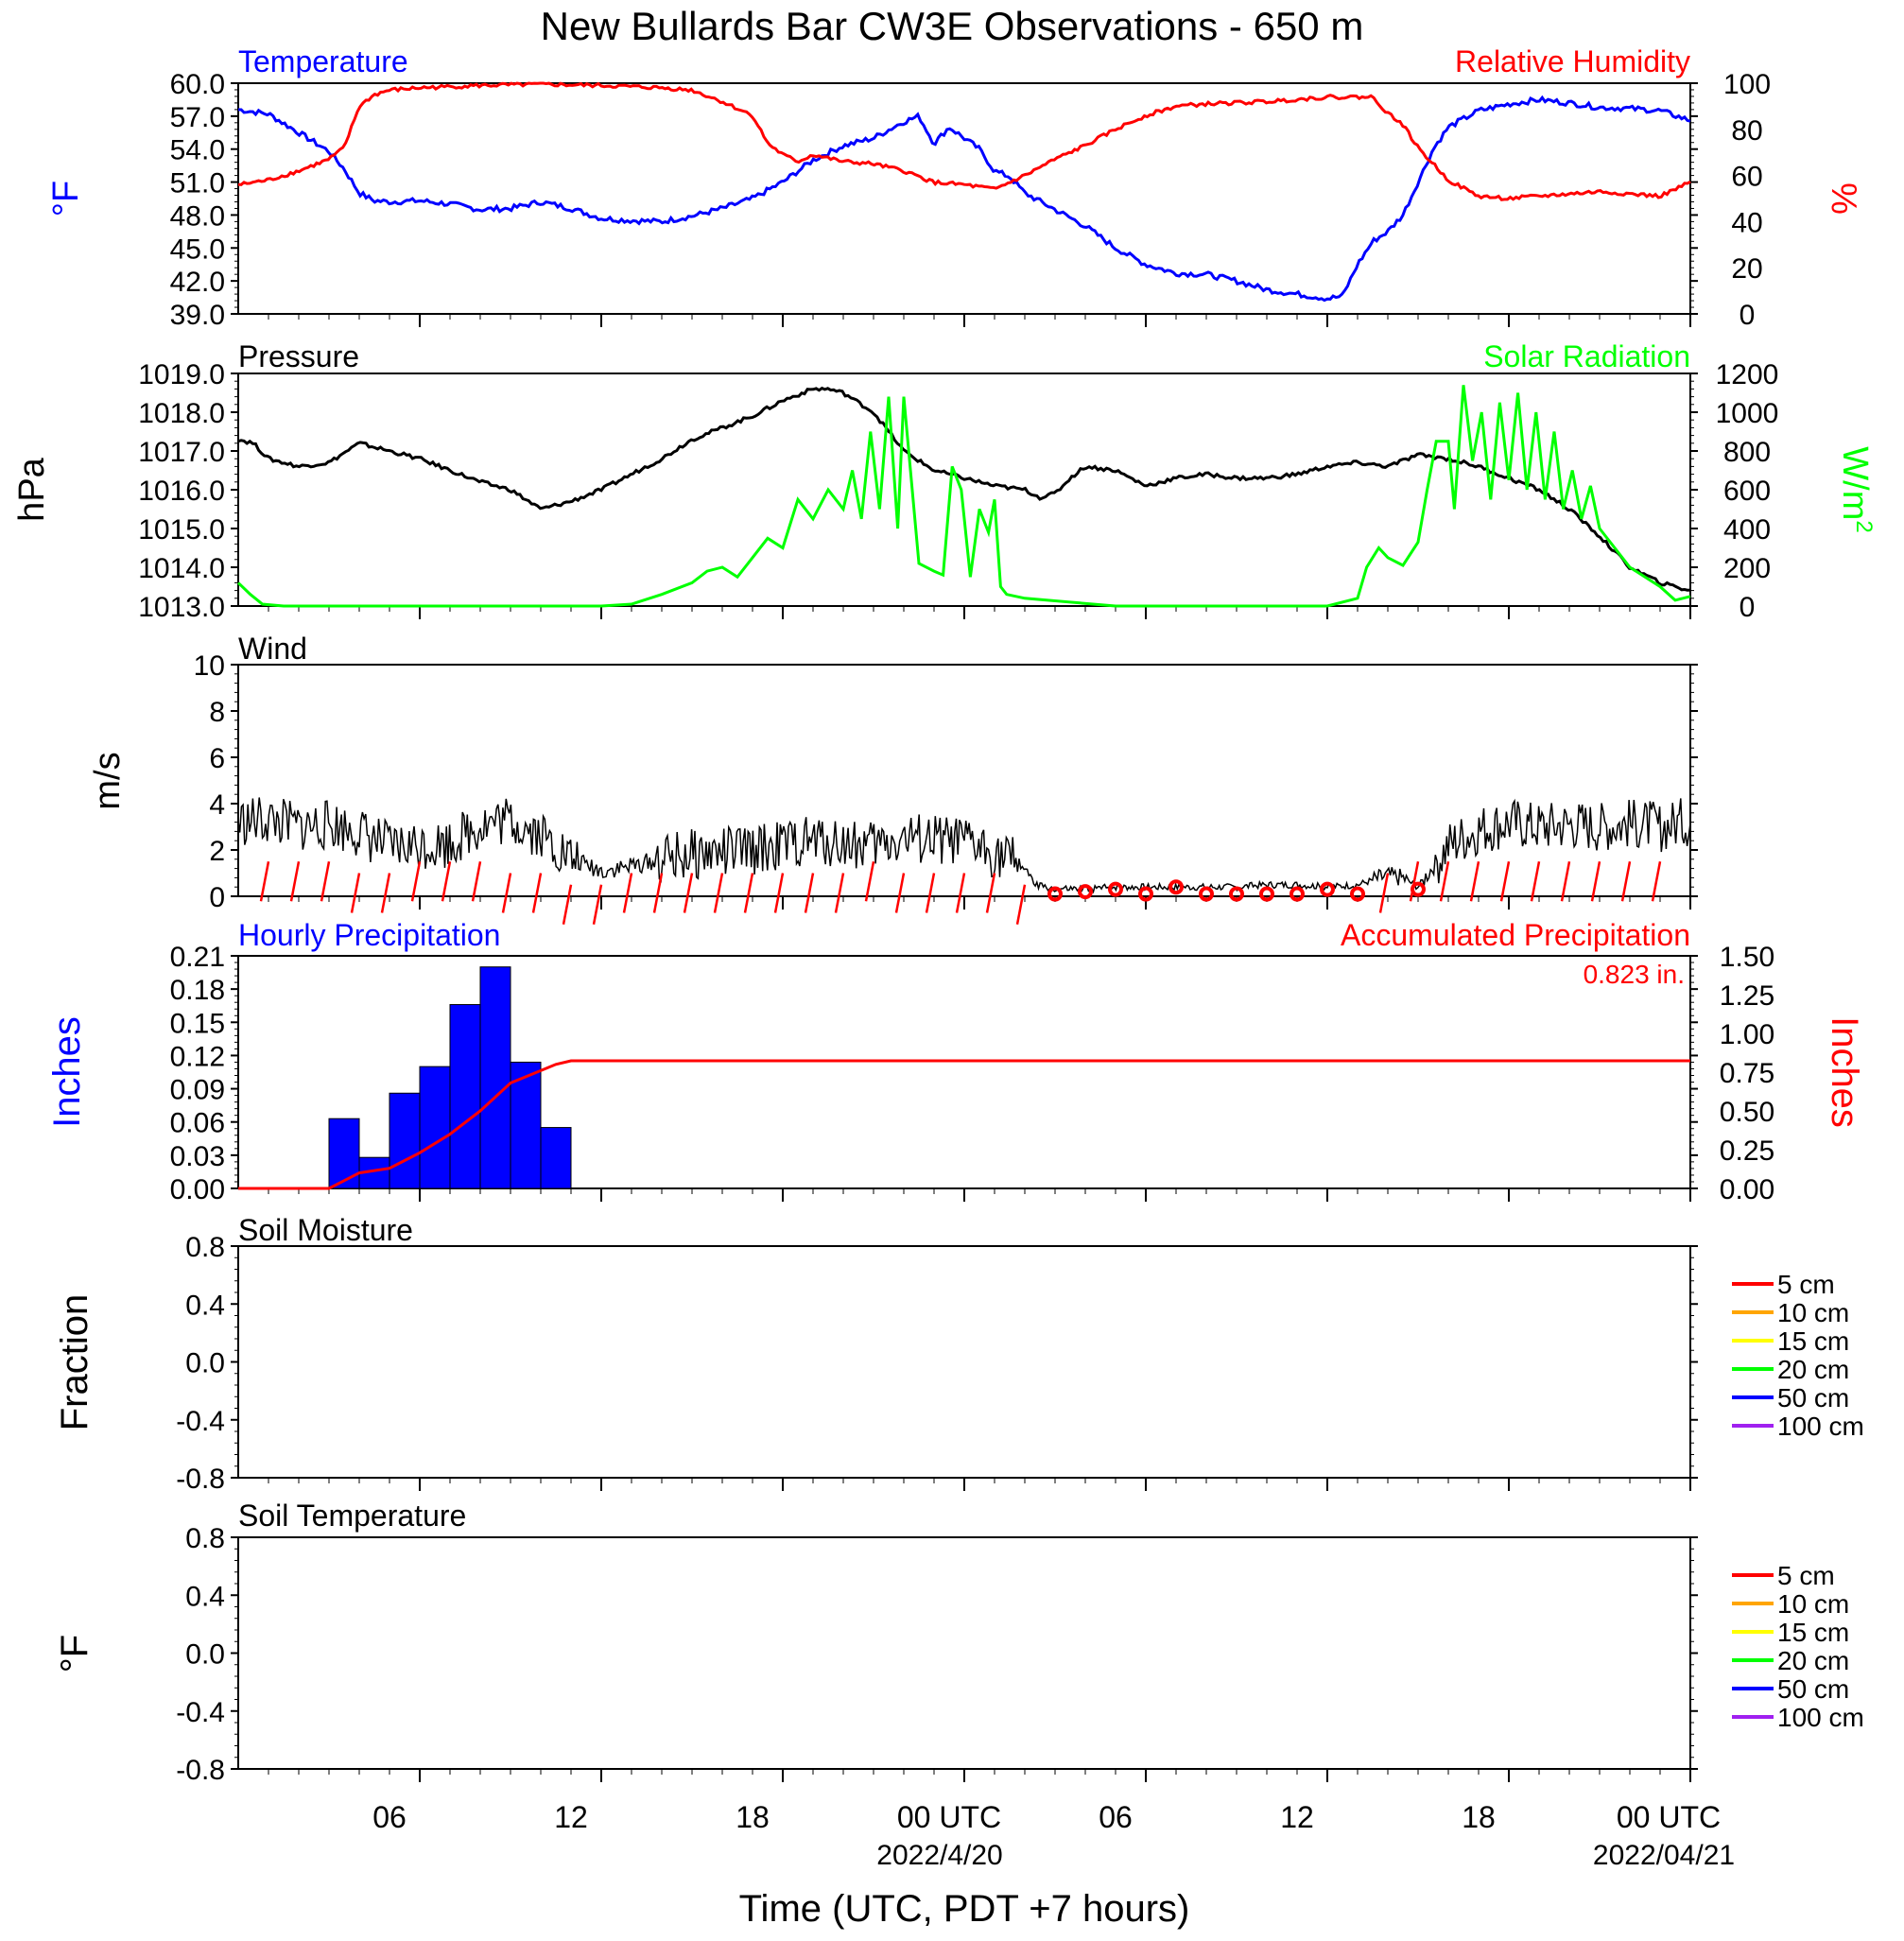  What do you see at coordinates (1747, 1034) in the screenshot?
I see `y-tick-label-right: 1.00` at bounding box center [1747, 1034].